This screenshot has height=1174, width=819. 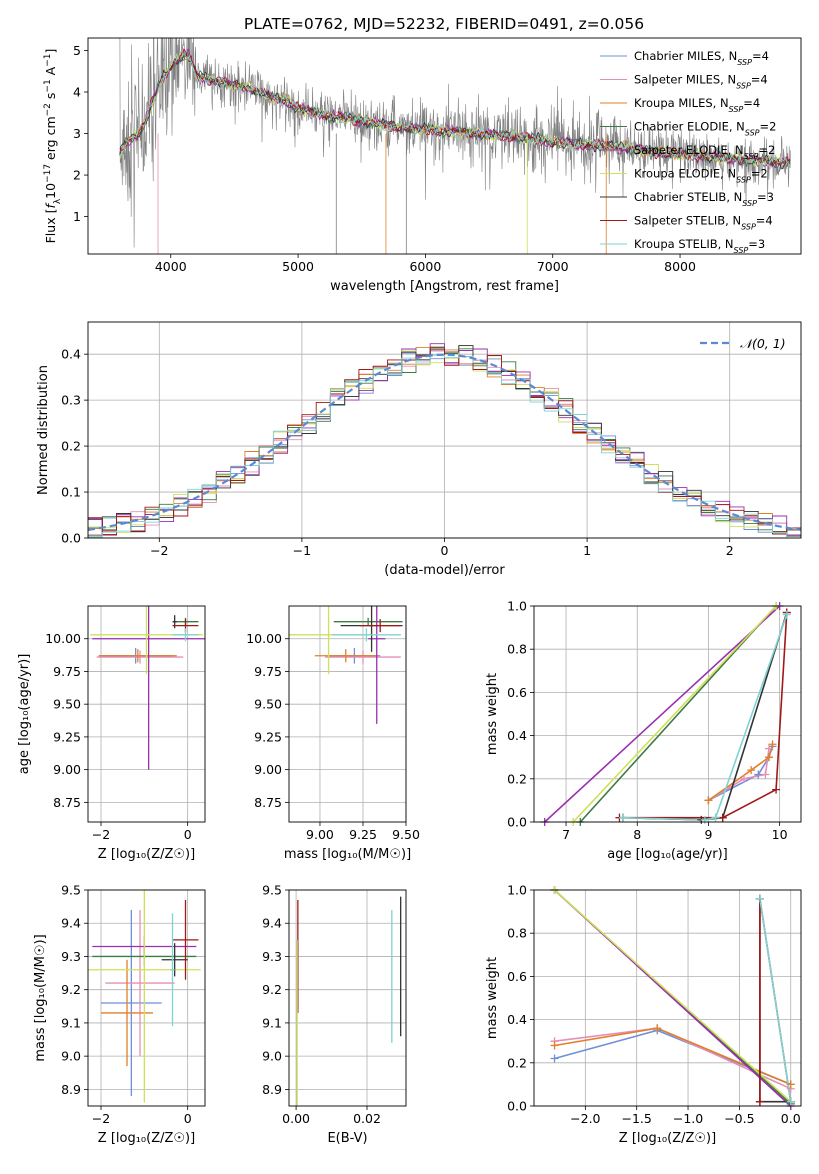 What do you see at coordinates (24, 714) in the screenshot?
I see `y-axis-label: age [log₁₀(age/yr)]` at bounding box center [24, 714].